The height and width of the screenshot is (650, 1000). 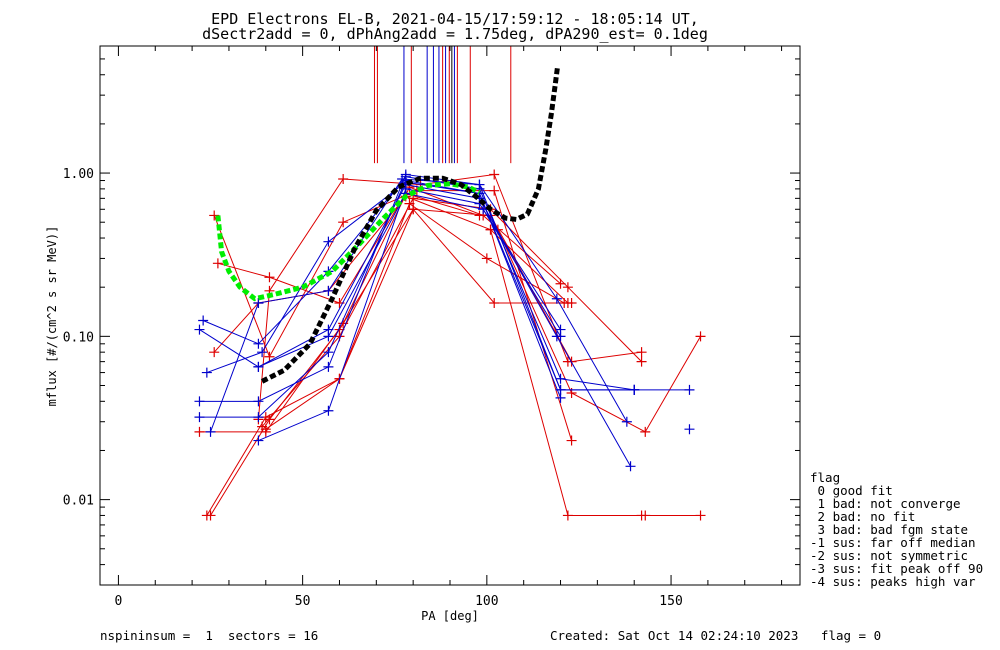 What do you see at coordinates (670, 601) in the screenshot?
I see `x-tick-label: 150` at bounding box center [670, 601].